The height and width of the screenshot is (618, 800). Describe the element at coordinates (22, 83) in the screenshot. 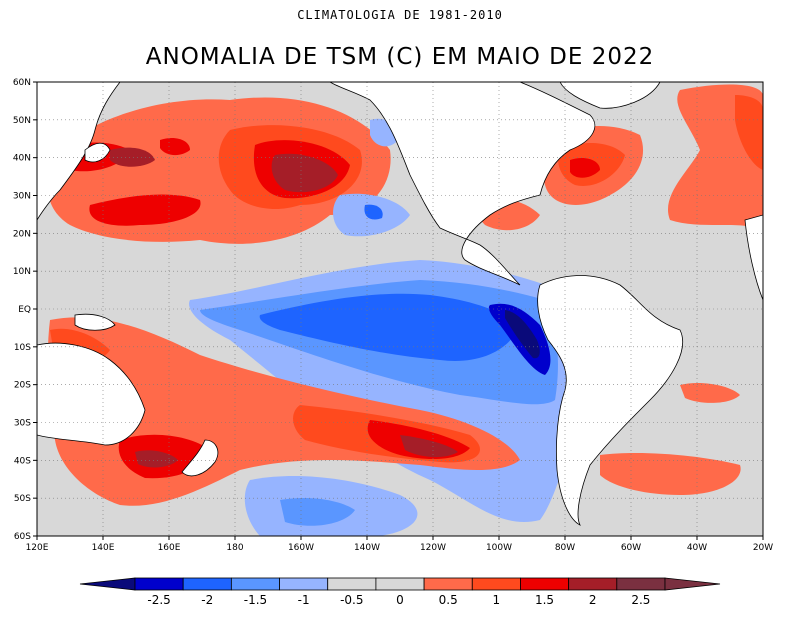

I see `latitude-label: 60N` at that location.